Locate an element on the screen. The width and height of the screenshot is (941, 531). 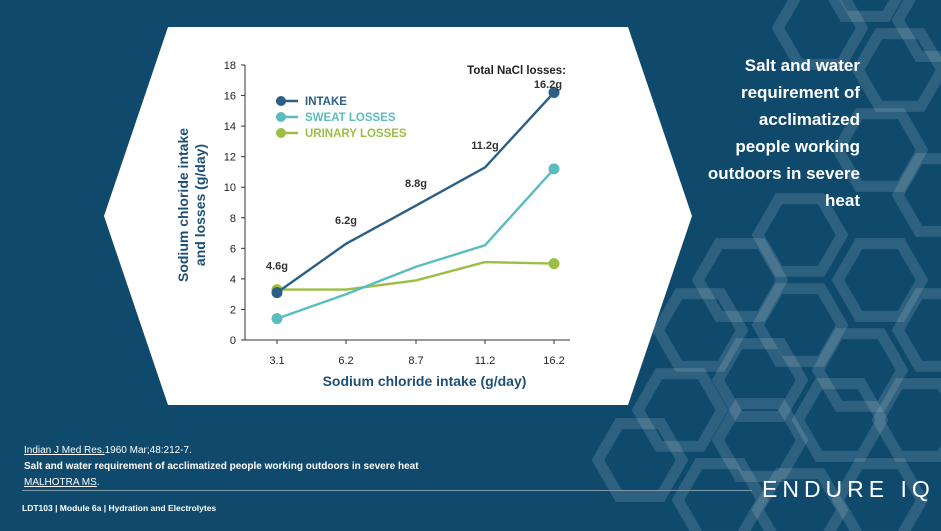
y-axis-label-line: and losses (g/day) is located at coordinates (200, 205).